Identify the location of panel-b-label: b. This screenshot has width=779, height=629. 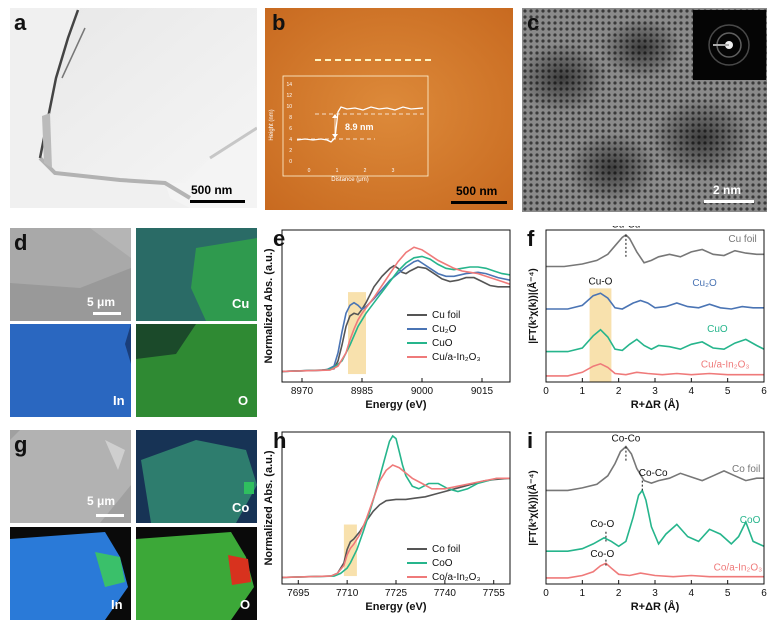
(279, 22).